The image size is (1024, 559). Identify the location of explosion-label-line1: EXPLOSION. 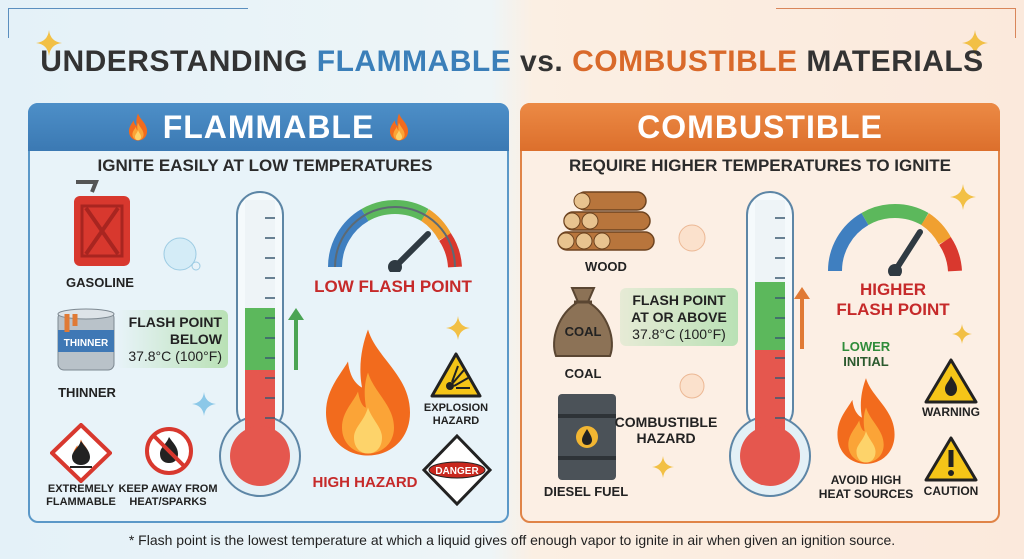
(456, 408).